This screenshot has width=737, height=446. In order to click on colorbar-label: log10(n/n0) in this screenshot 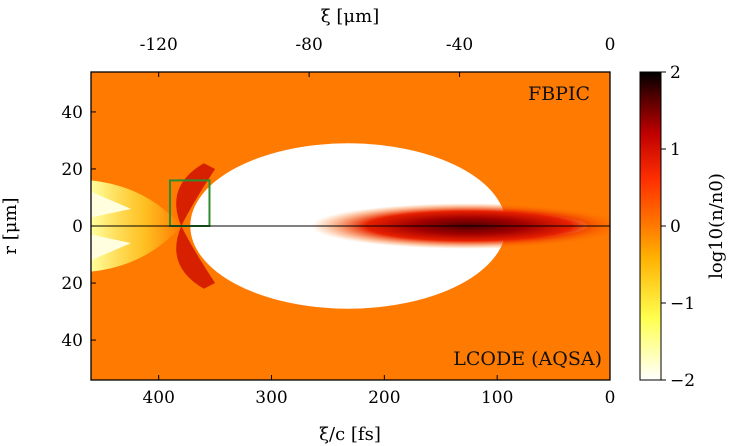, I will do `click(716, 226)`.